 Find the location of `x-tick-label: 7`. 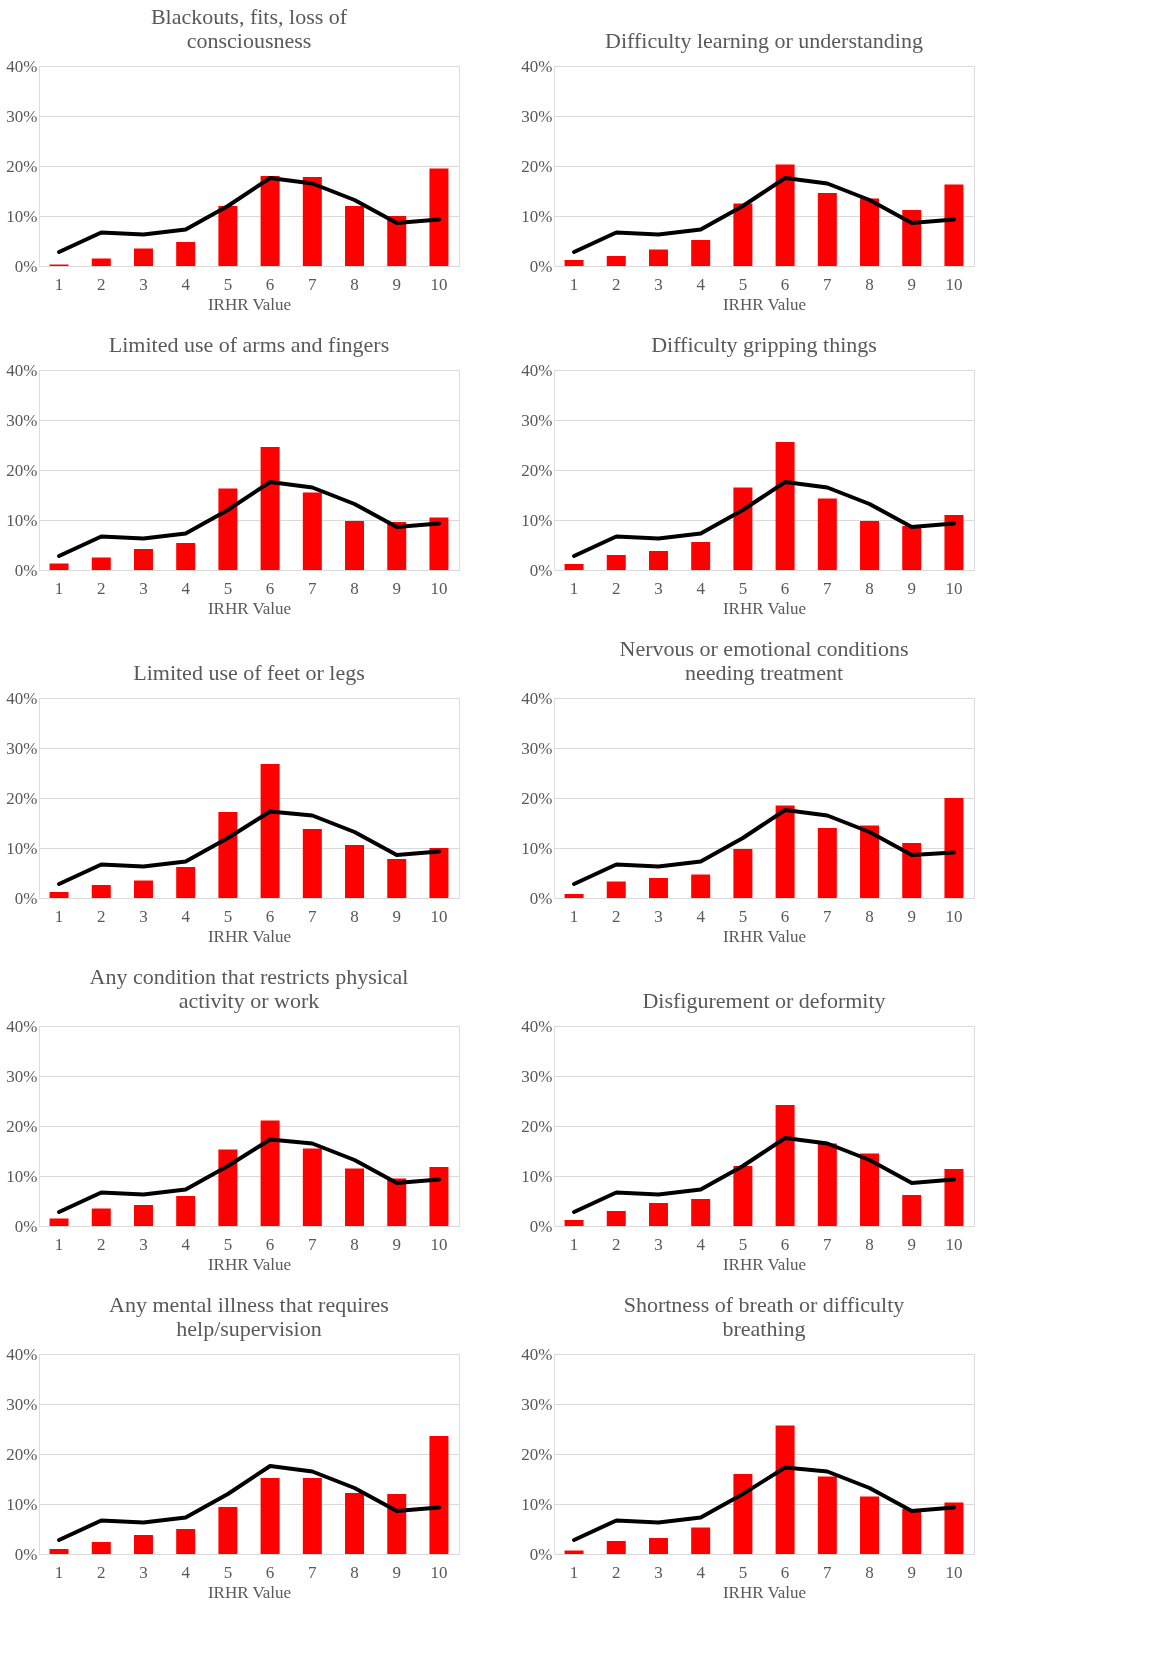

x-tick-label: 7 is located at coordinates (828, 1244).